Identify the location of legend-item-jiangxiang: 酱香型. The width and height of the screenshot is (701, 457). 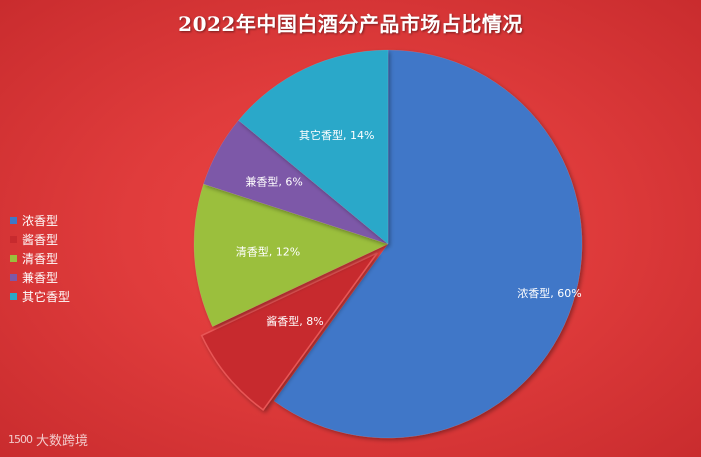
(40, 239).